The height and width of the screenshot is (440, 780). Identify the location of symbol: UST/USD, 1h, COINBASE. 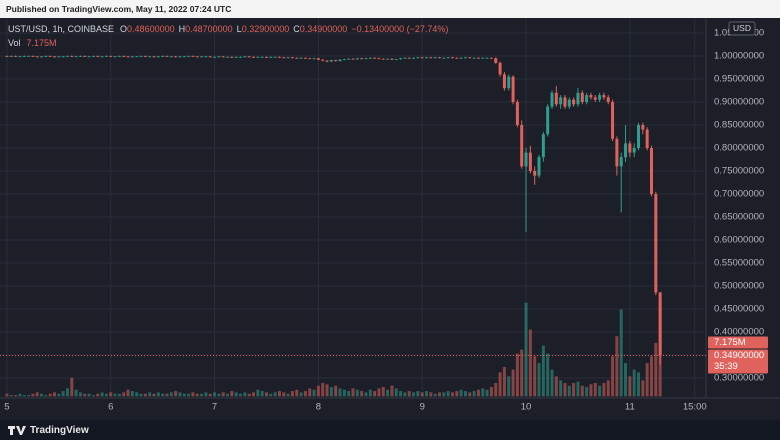
(61, 29).